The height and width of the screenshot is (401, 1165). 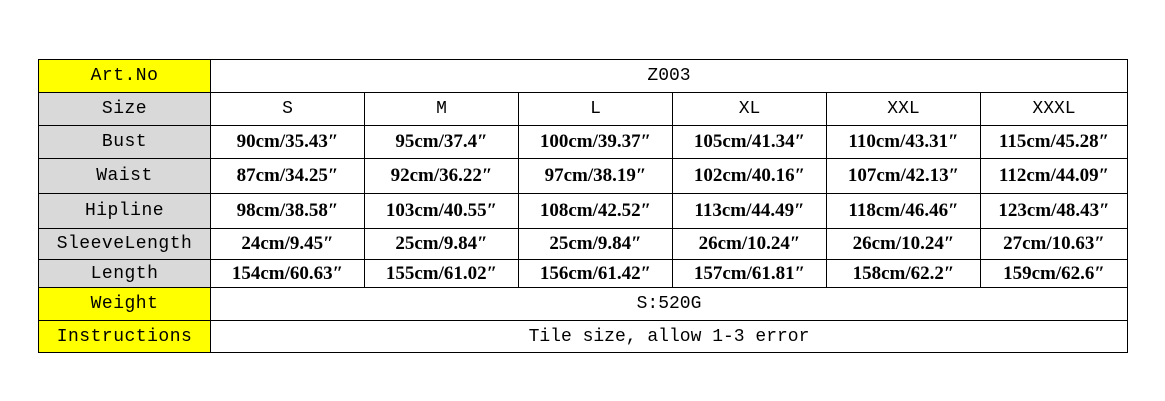 I want to click on measure-cell: 154cm/60.63″, so click(x=287, y=273).